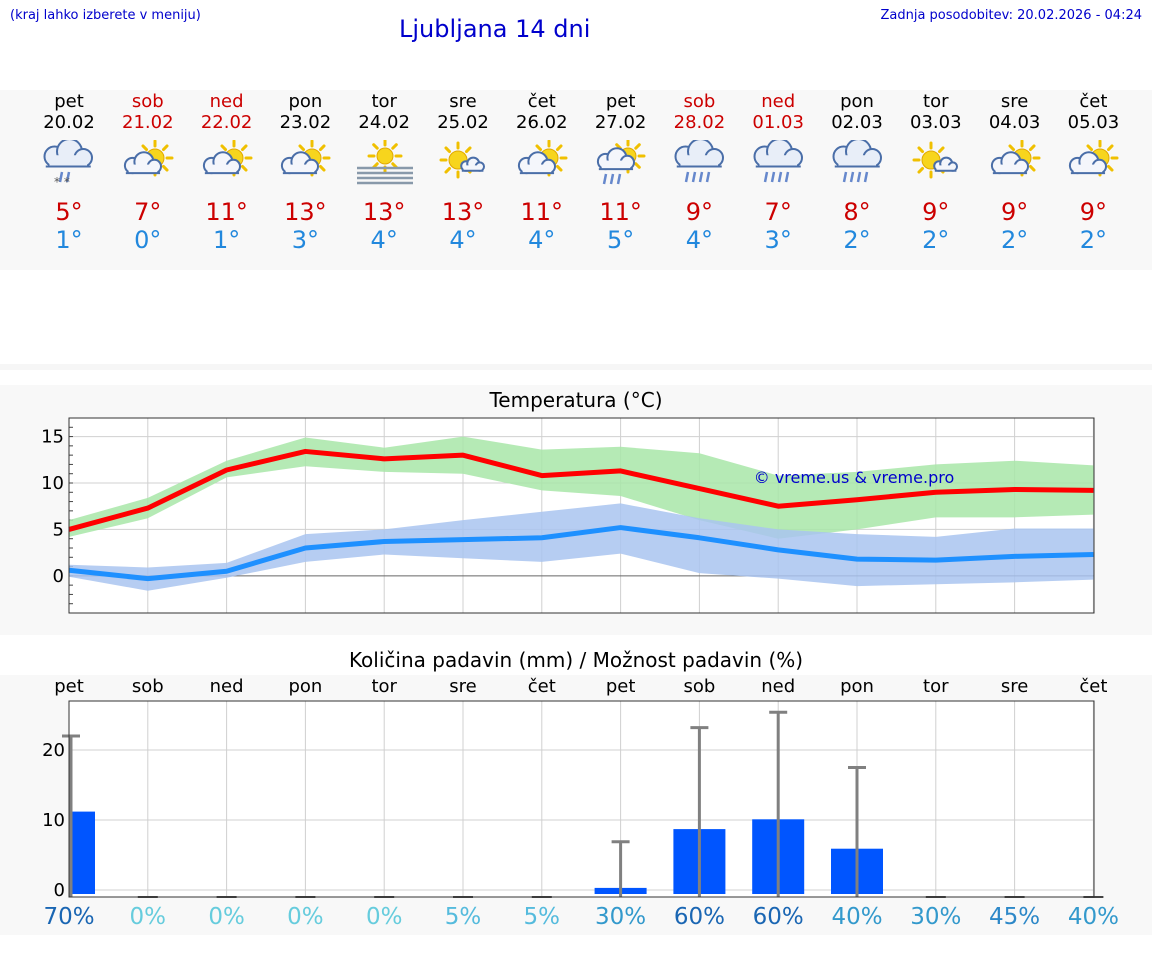 The image size is (1152, 975). I want to click on precipitation-probability: 60%, so click(778, 917).